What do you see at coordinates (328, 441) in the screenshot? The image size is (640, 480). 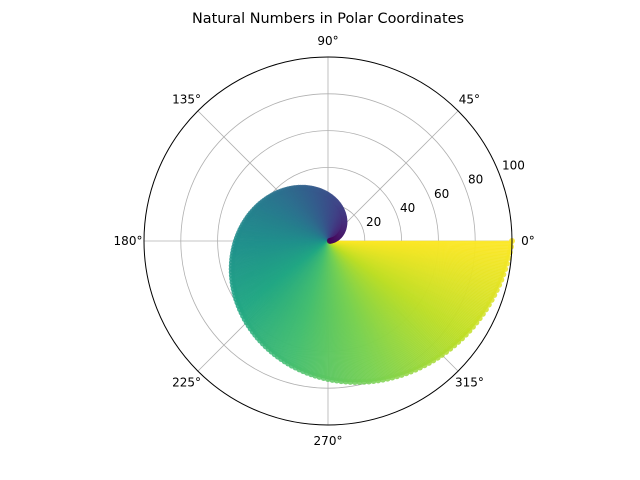 I see `theta-tick-label: 270°` at bounding box center [328, 441].